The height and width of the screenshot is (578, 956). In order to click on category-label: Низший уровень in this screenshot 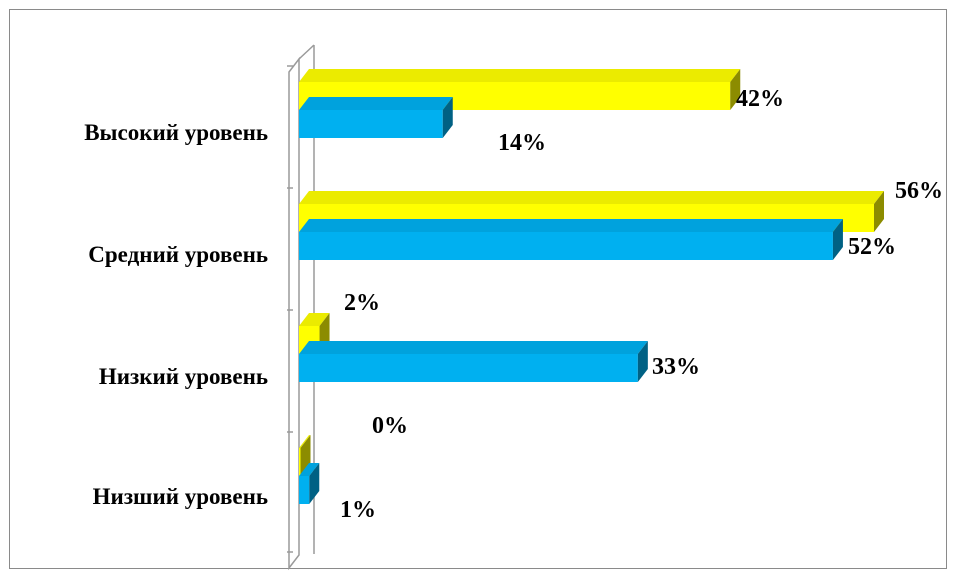, I will do `click(180, 496)`.